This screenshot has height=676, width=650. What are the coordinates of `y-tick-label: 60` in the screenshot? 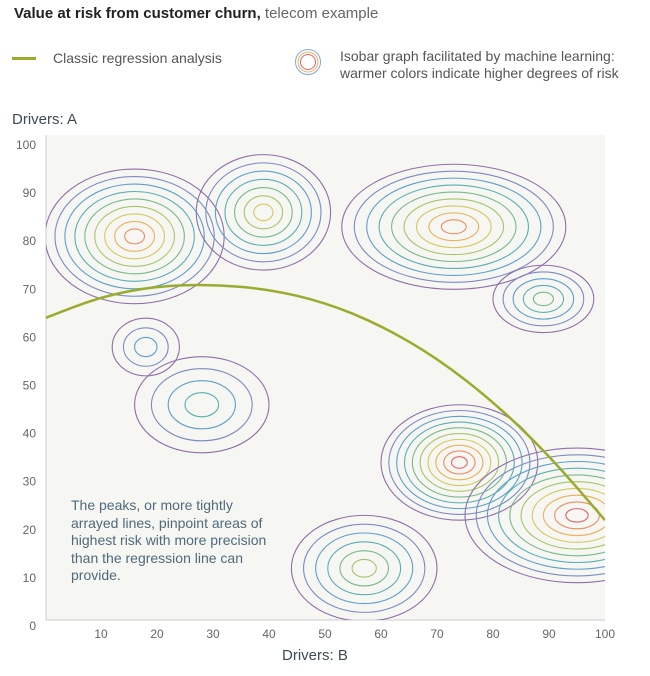 It's located at (30, 337).